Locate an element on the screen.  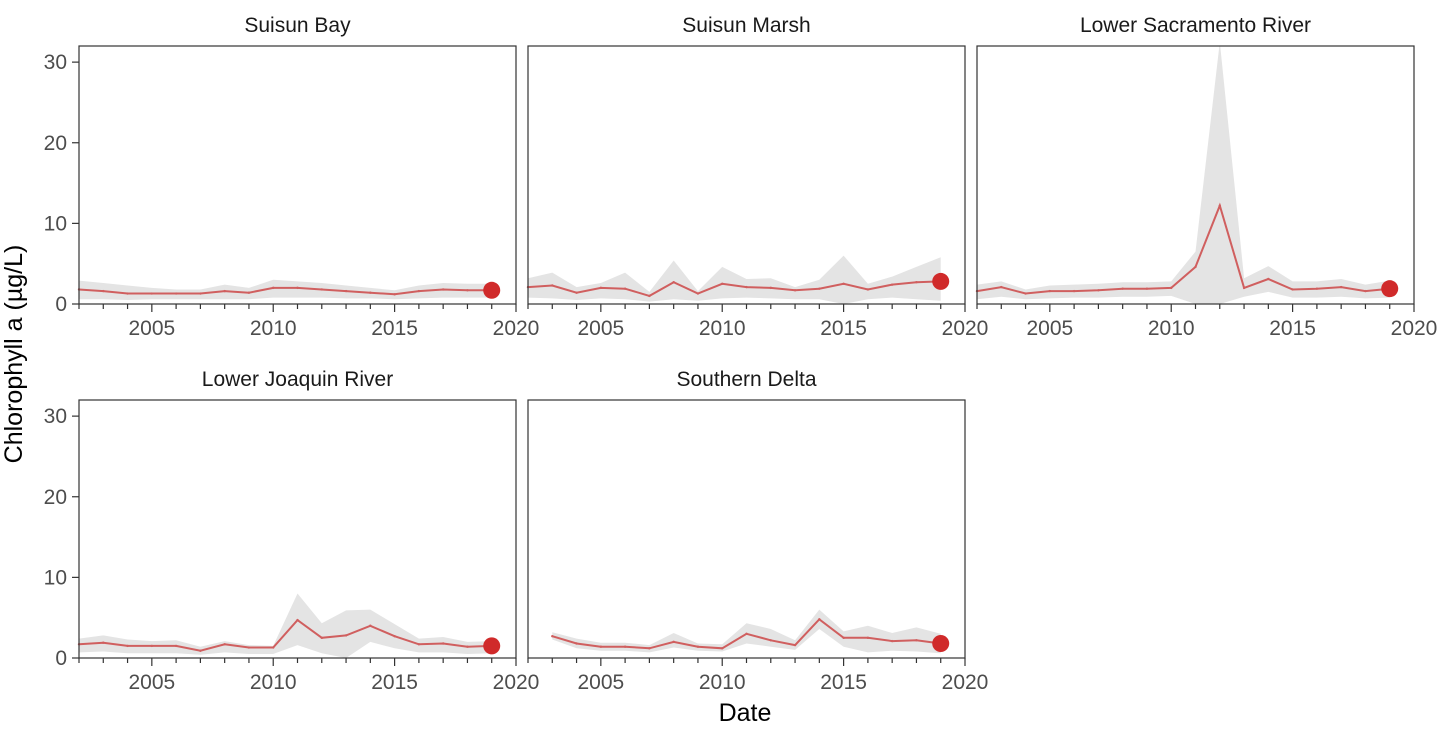
y-tick-label: 0 is located at coordinates (61, 304).